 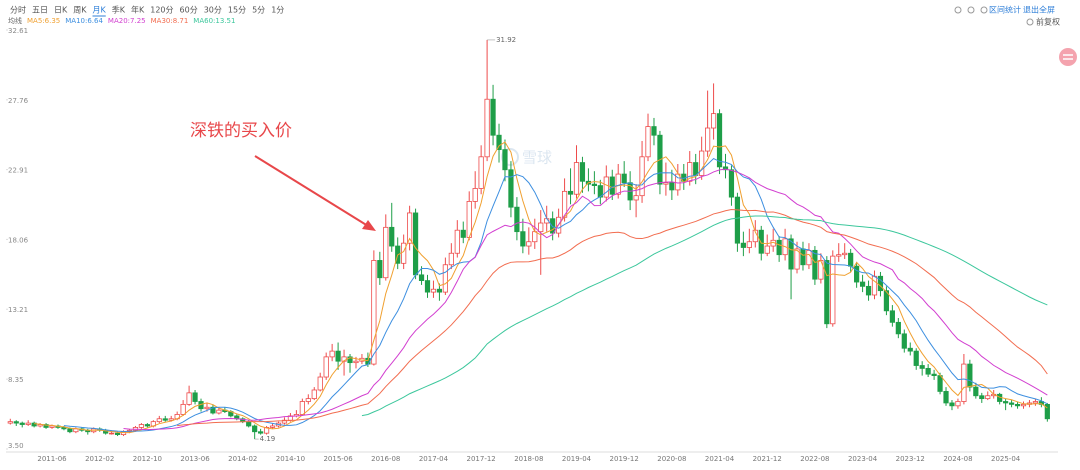 What do you see at coordinates (119, 10) in the screenshot?
I see `period-tab: 季K` at bounding box center [119, 10].